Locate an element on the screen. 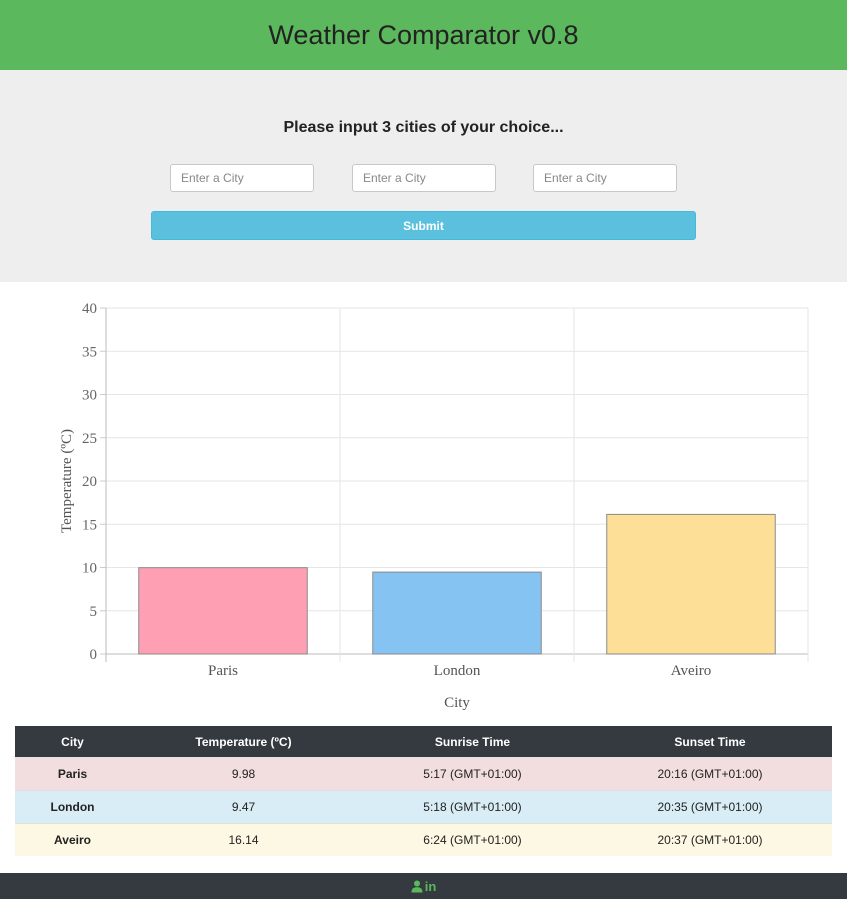  col-header-sunset: Sunset Time is located at coordinates (710, 742).